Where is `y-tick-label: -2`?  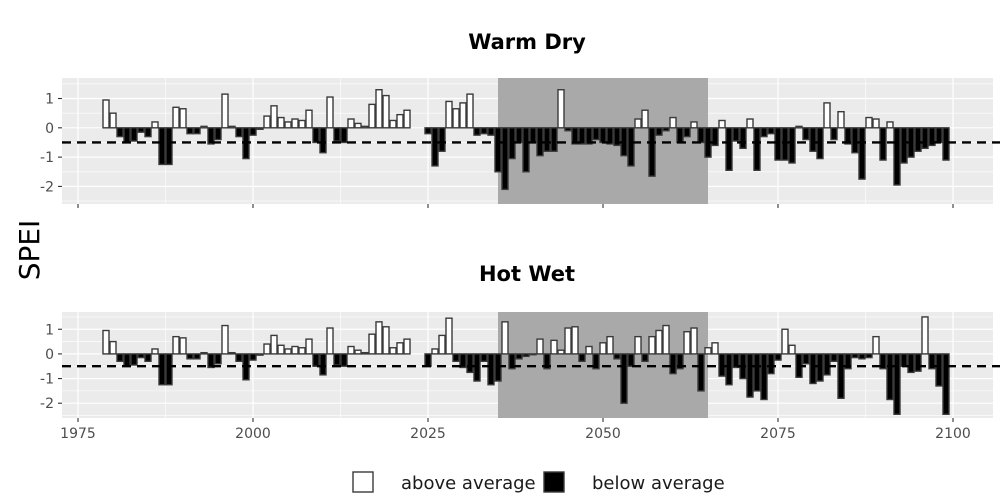 y-tick-label: -2 is located at coordinates (47, 404).